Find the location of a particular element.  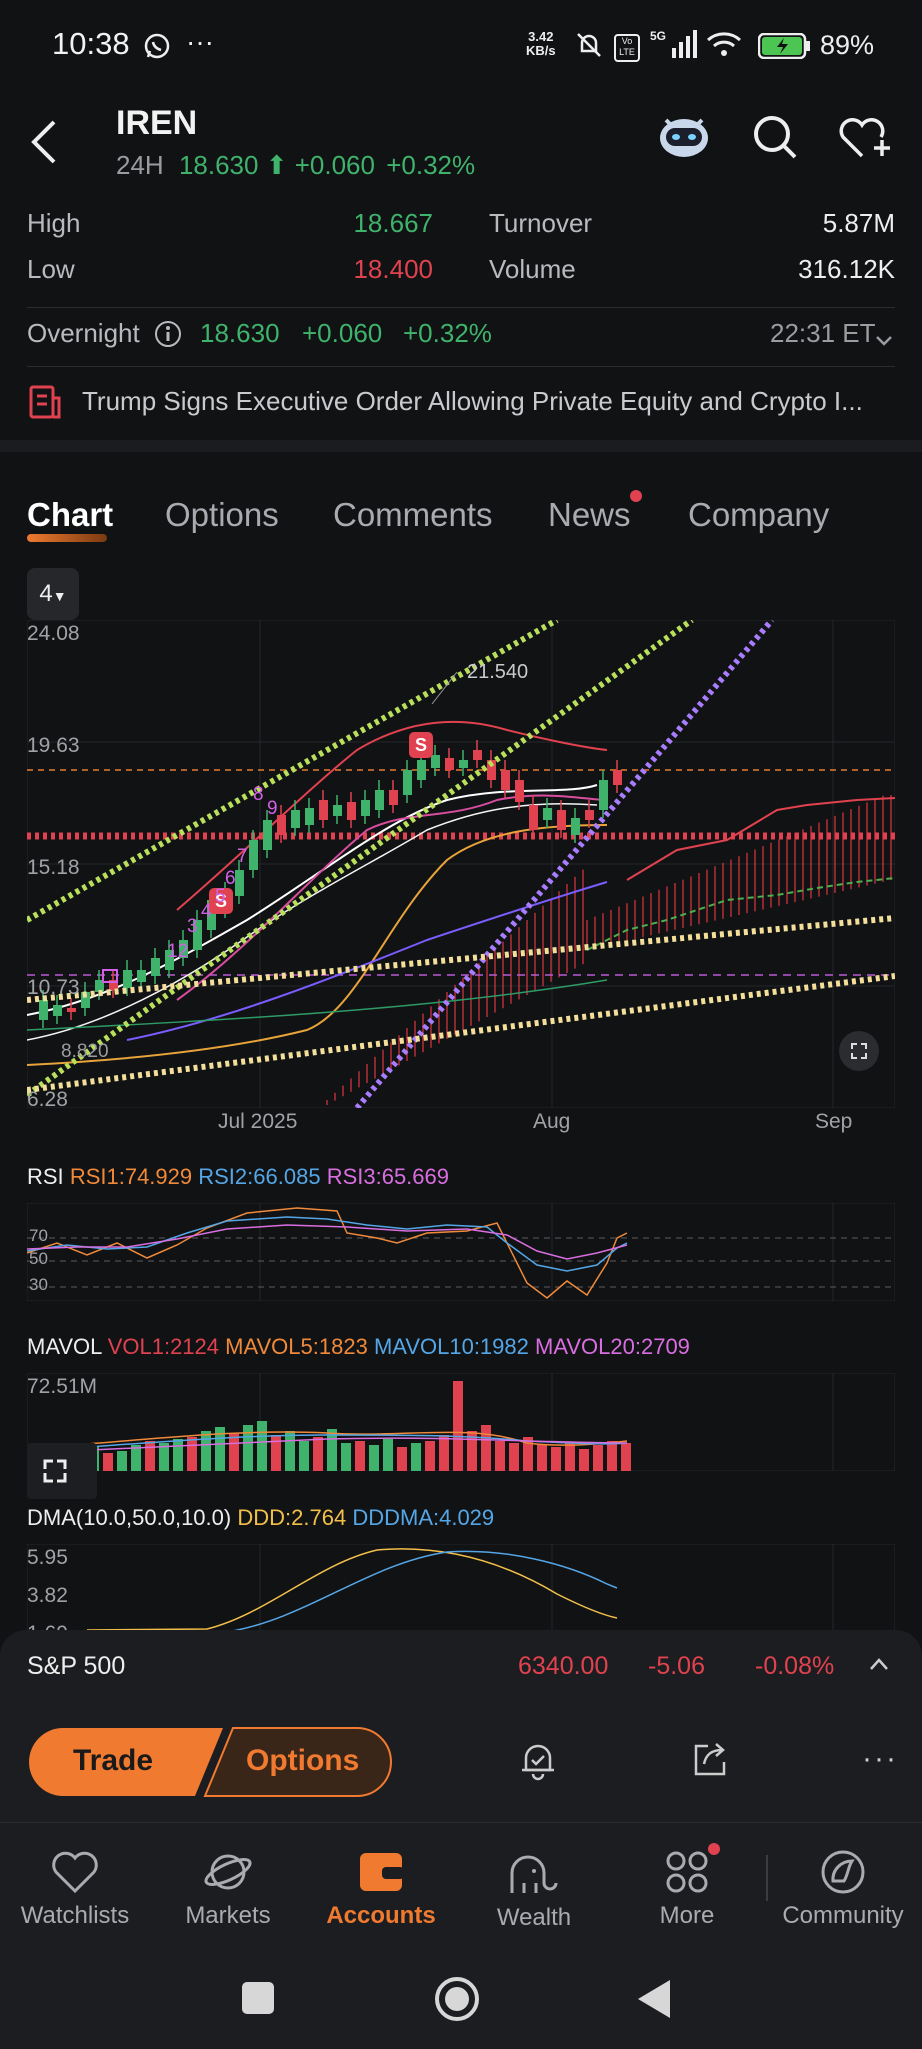

chevron-up-icon is located at coordinates (879, 1666).